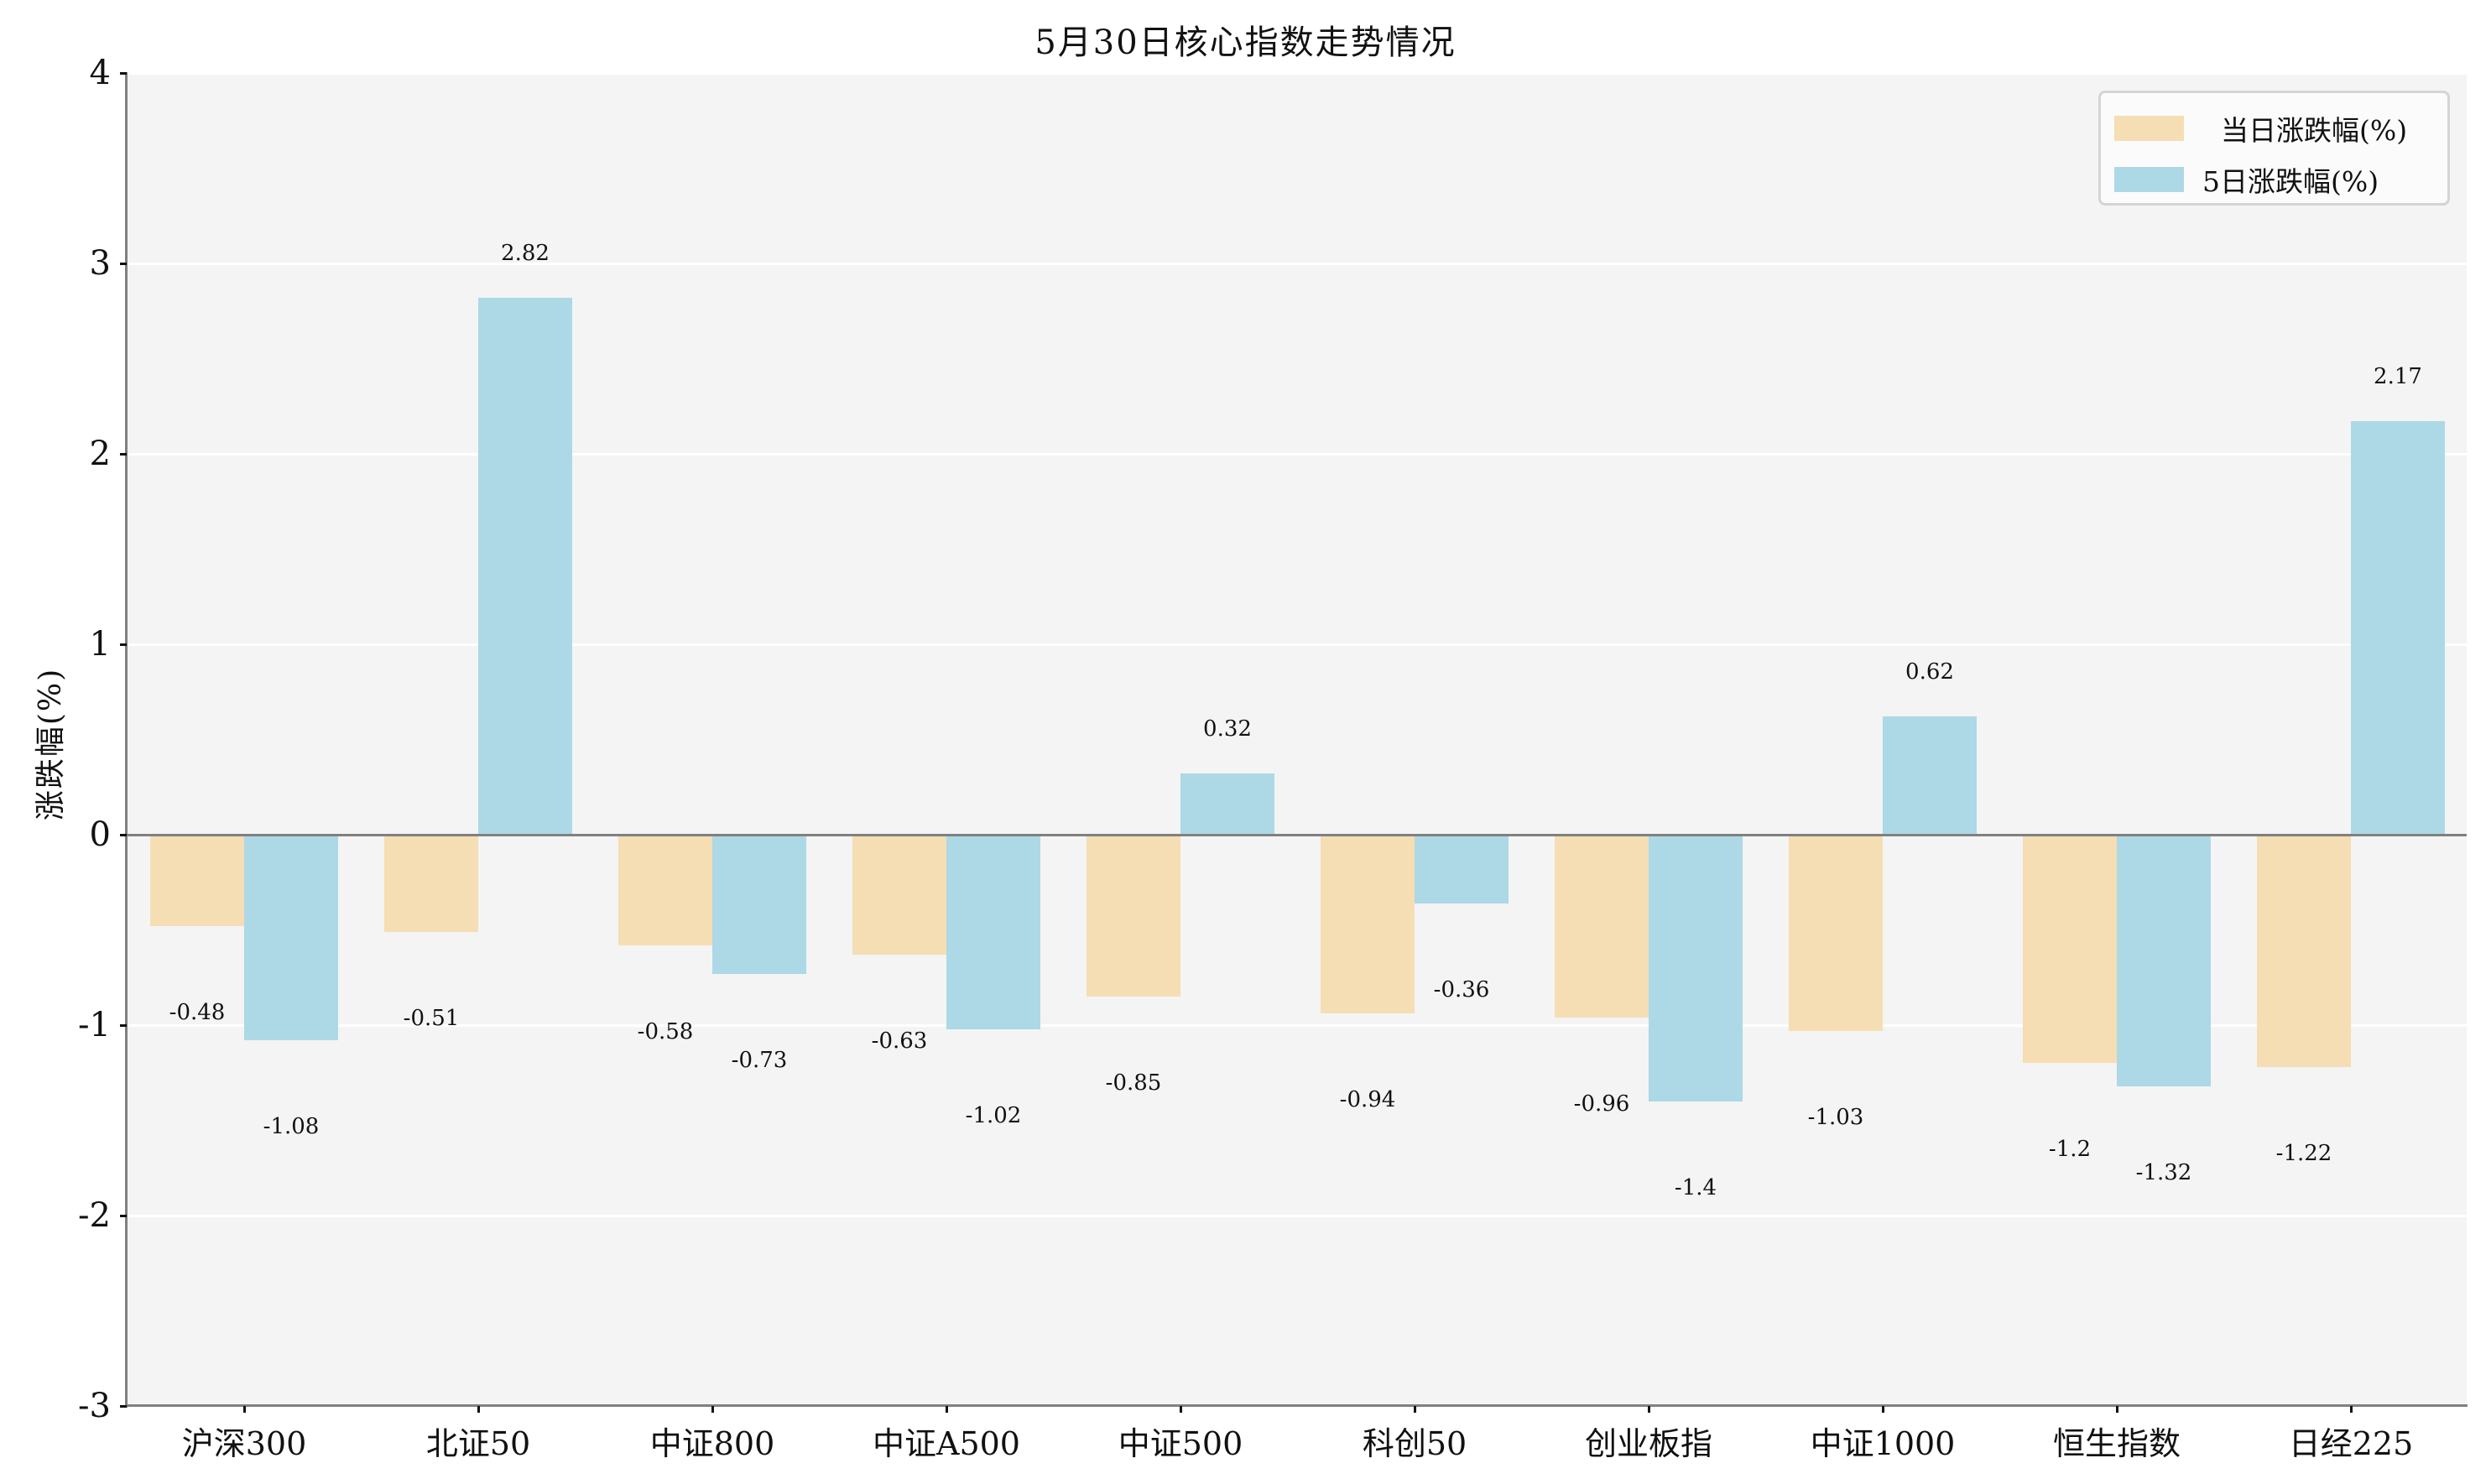  I want to click on x-tick-label: 中证1000, so click(1883, 1443).